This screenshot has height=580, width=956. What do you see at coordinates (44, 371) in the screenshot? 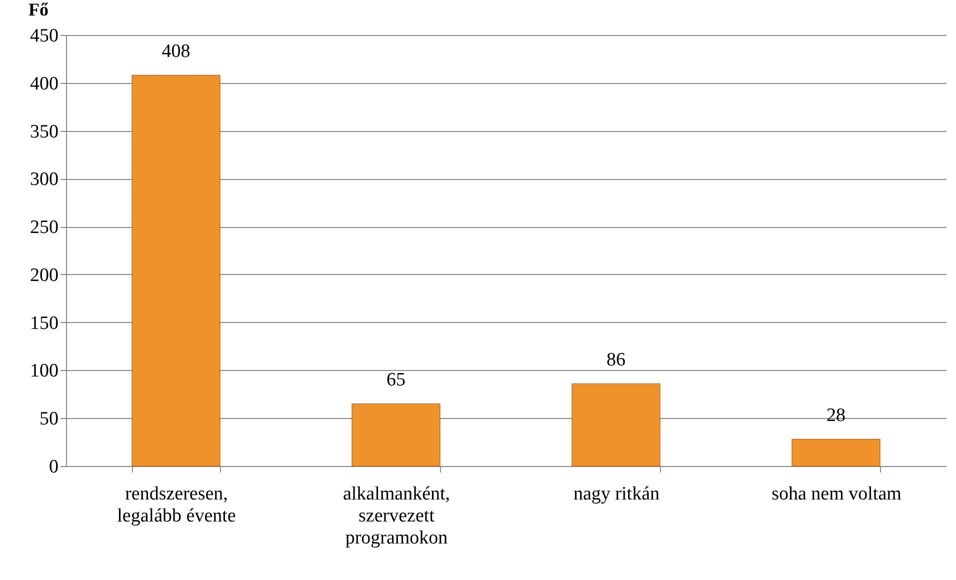
I see `y-tick-label: 100` at bounding box center [44, 371].